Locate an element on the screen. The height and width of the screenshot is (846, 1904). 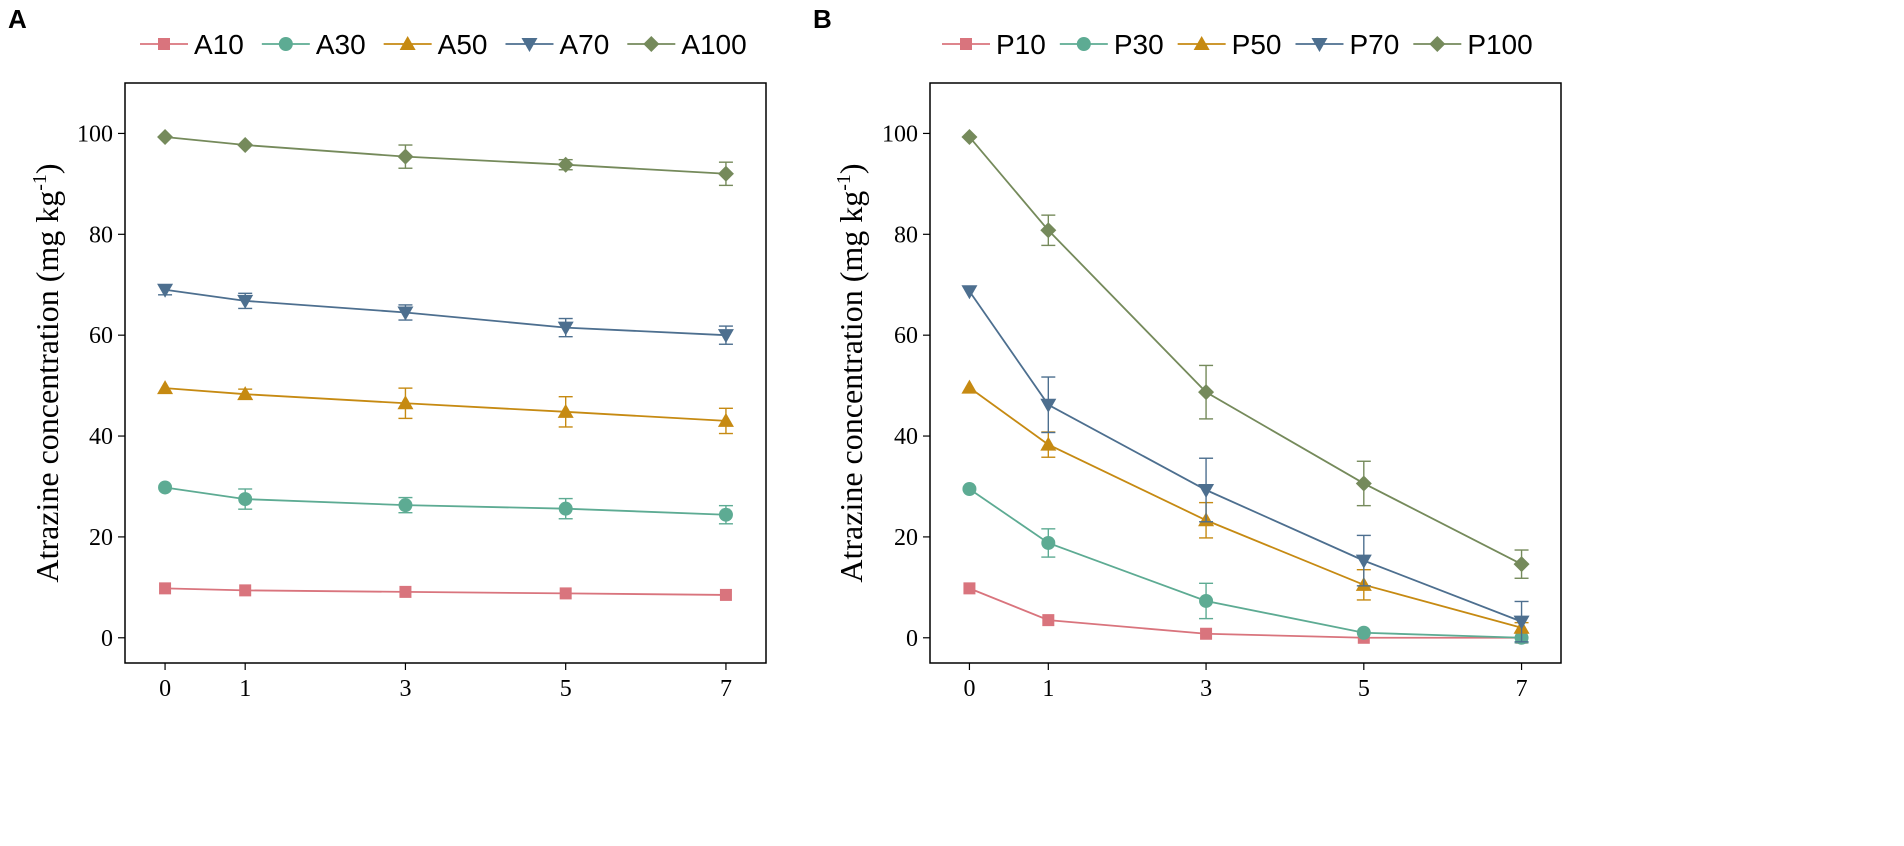
legend-item: A70 is located at coordinates (557, 44).